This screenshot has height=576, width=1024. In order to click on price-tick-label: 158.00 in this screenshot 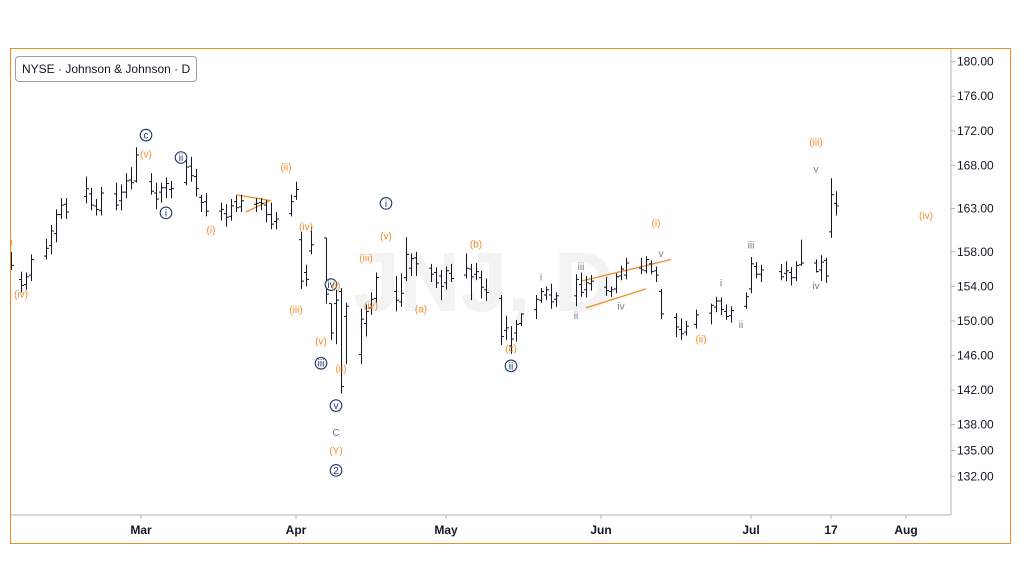, I will do `click(975, 252)`.